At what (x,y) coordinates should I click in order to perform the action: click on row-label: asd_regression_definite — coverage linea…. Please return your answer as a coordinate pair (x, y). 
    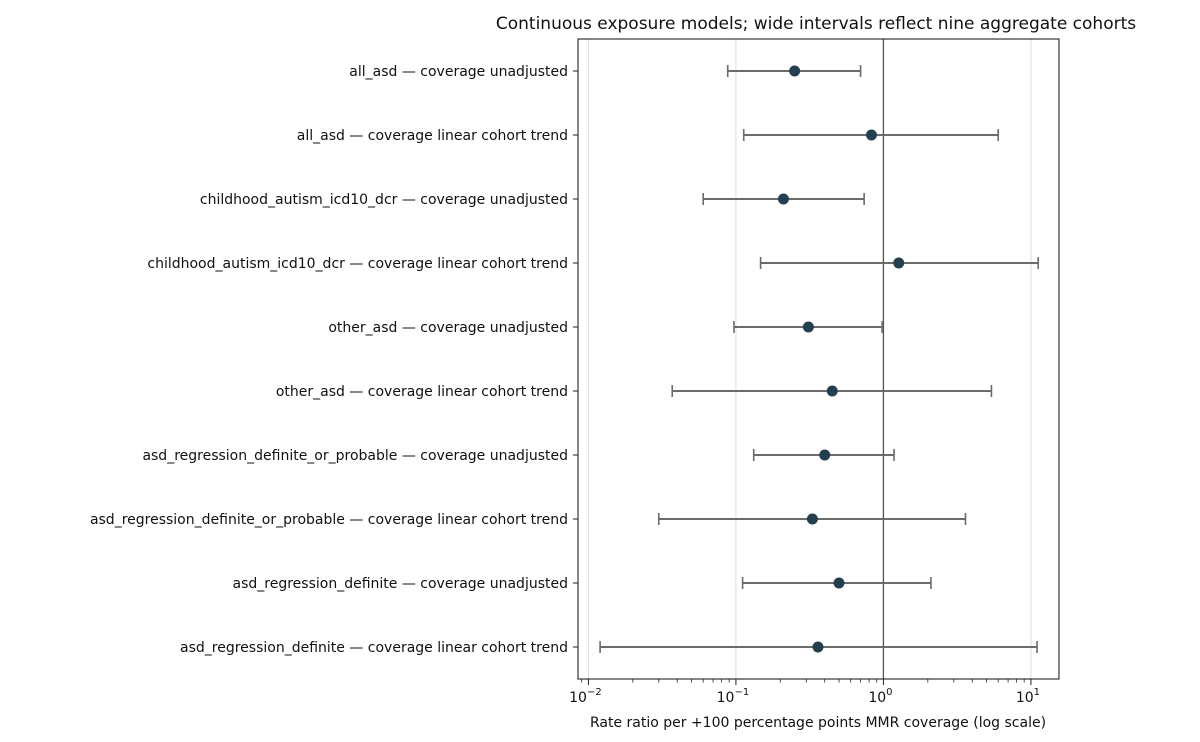
    Looking at the image, I should click on (374, 648).